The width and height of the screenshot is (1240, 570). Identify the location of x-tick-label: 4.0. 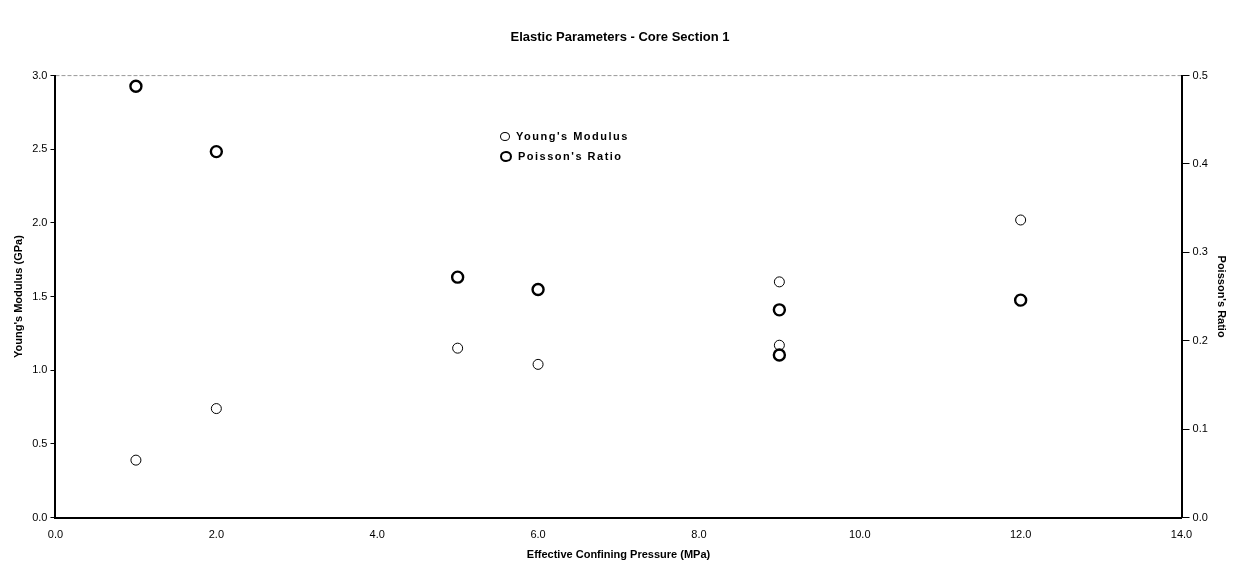
(377, 534).